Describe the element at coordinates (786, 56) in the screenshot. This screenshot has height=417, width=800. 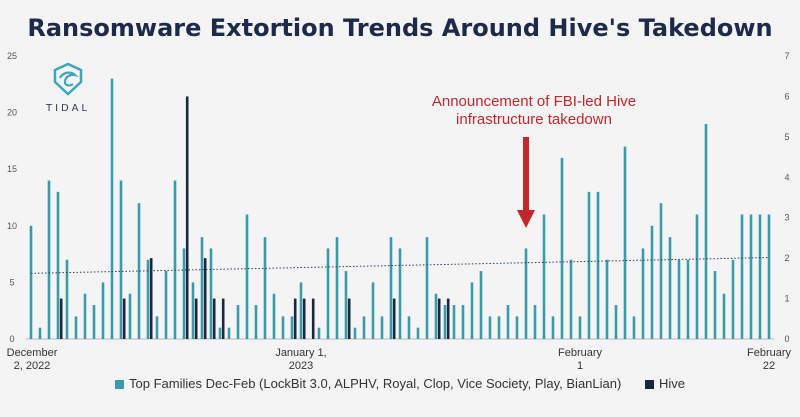
I see `y-right-tick-label: 7` at that location.